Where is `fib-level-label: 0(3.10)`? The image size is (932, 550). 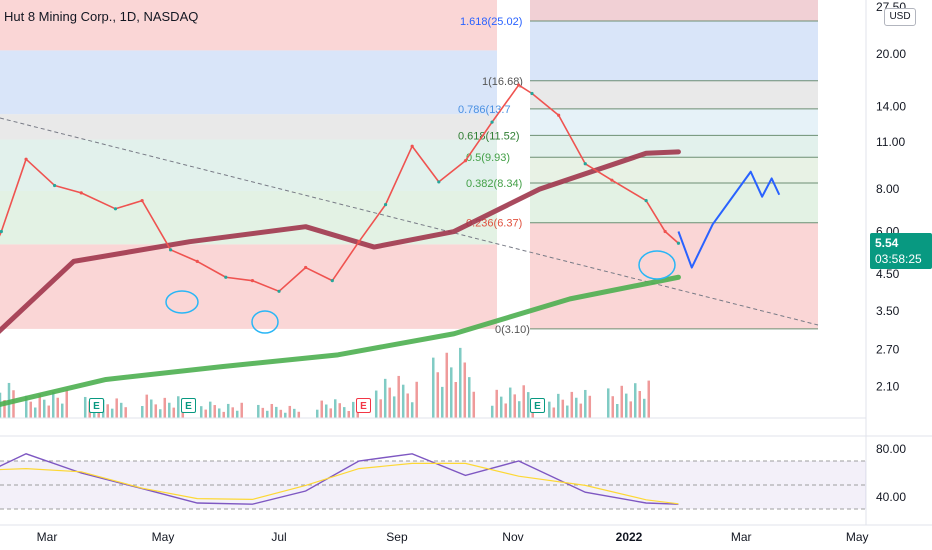
fib-level-label: 0(3.10) is located at coordinates (512, 330).